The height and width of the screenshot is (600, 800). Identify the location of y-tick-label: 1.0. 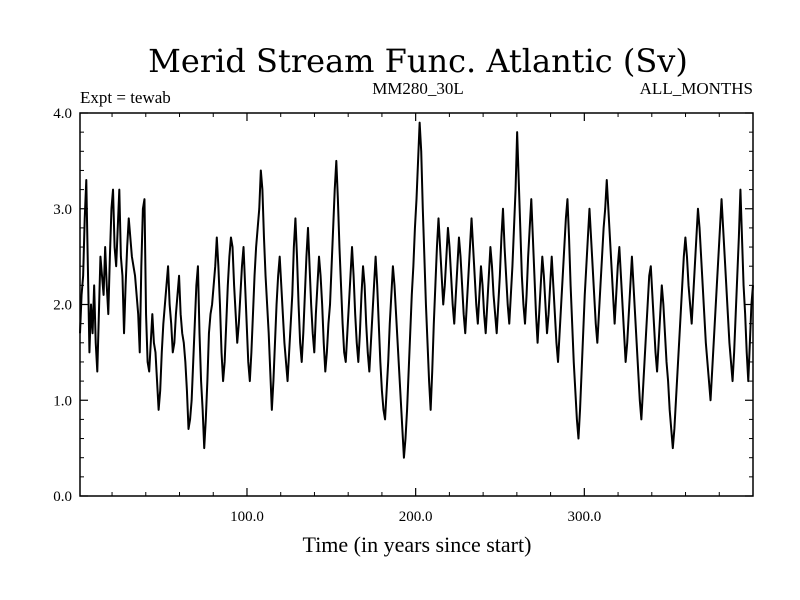
(62, 401).